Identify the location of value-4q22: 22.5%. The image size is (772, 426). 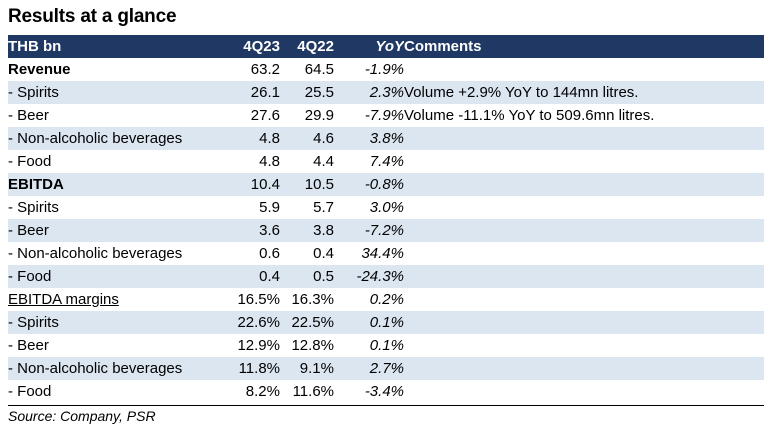
(312, 322).